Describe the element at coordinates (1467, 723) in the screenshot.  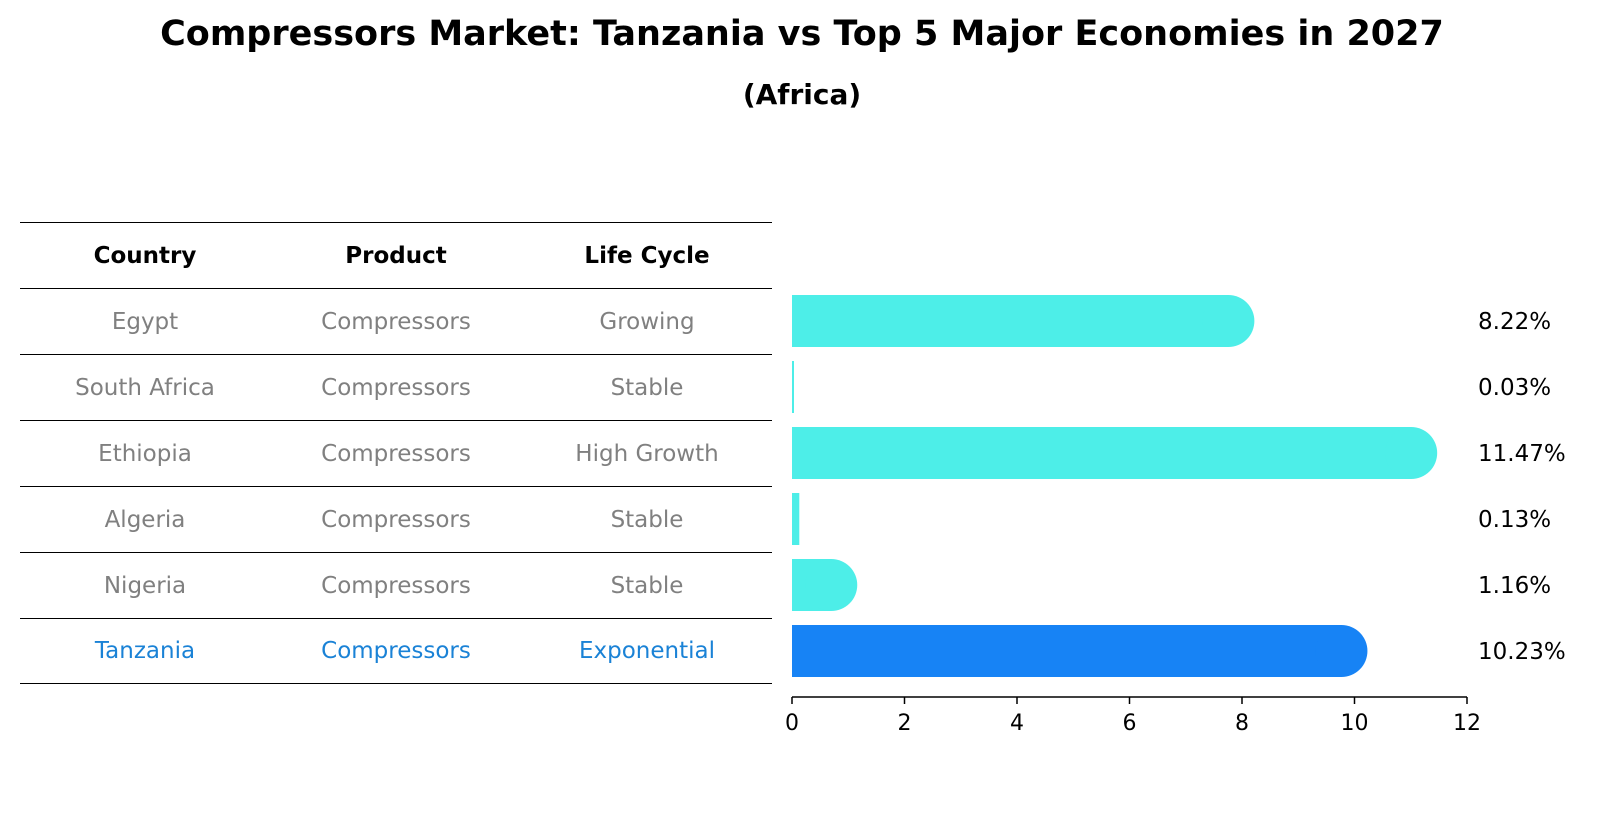
I see `x-tick-label: 12` at that location.